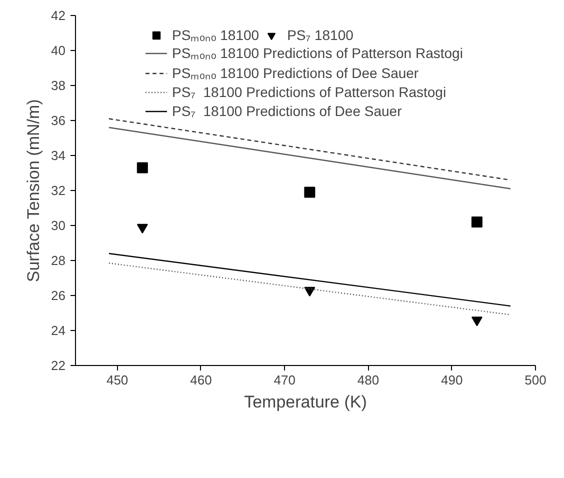 Image resolution: width=564 pixels, height=478 pixels. Describe the element at coordinates (58, 85) in the screenshot. I see `y-tick-label: 38` at that location.